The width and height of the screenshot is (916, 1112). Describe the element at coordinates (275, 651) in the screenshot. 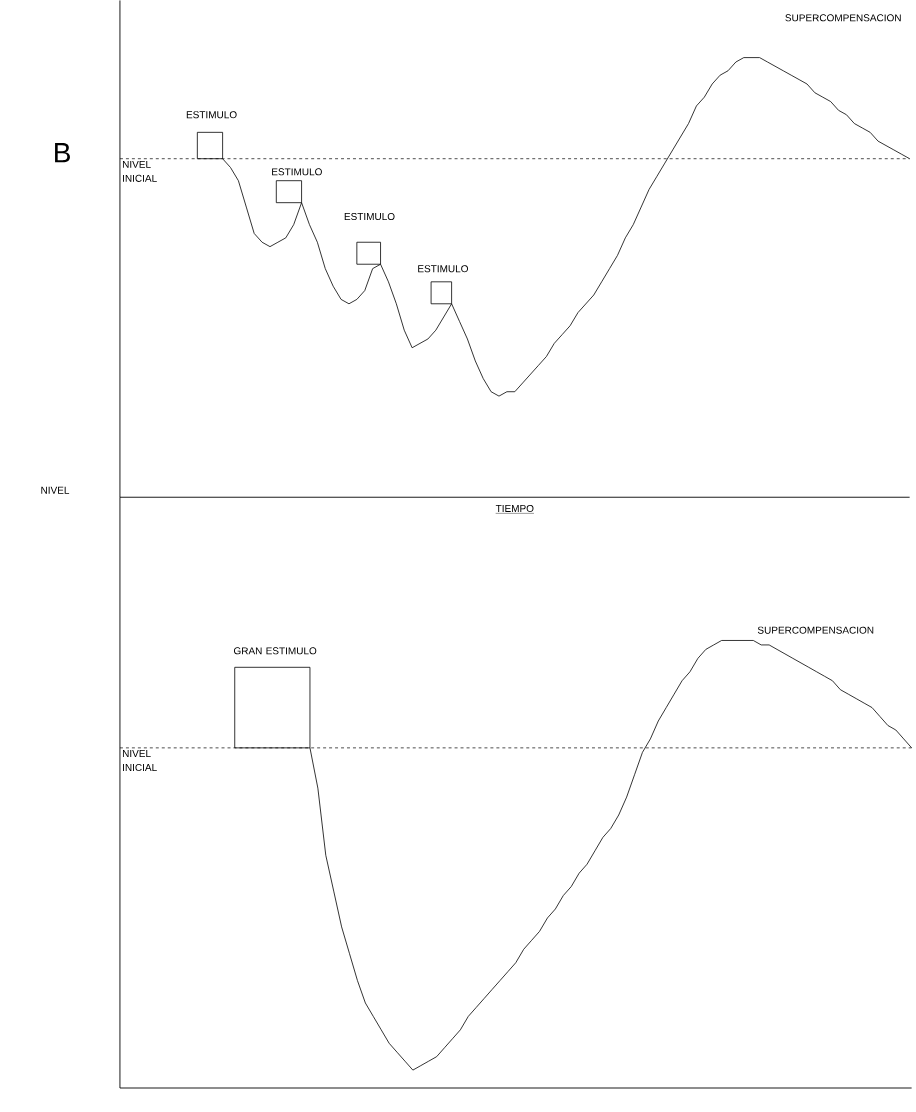

I see `annotation: GRAN ESTIMULO` at that location.